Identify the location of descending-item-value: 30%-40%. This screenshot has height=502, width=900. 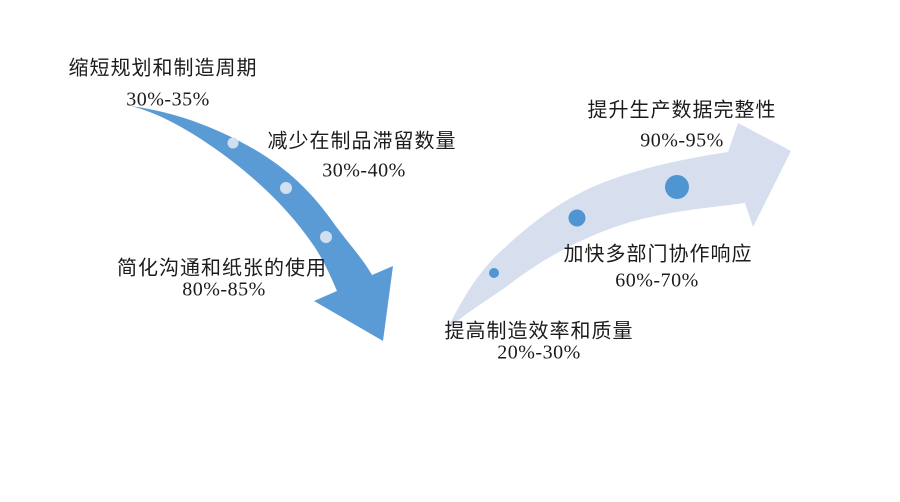
(364, 170).